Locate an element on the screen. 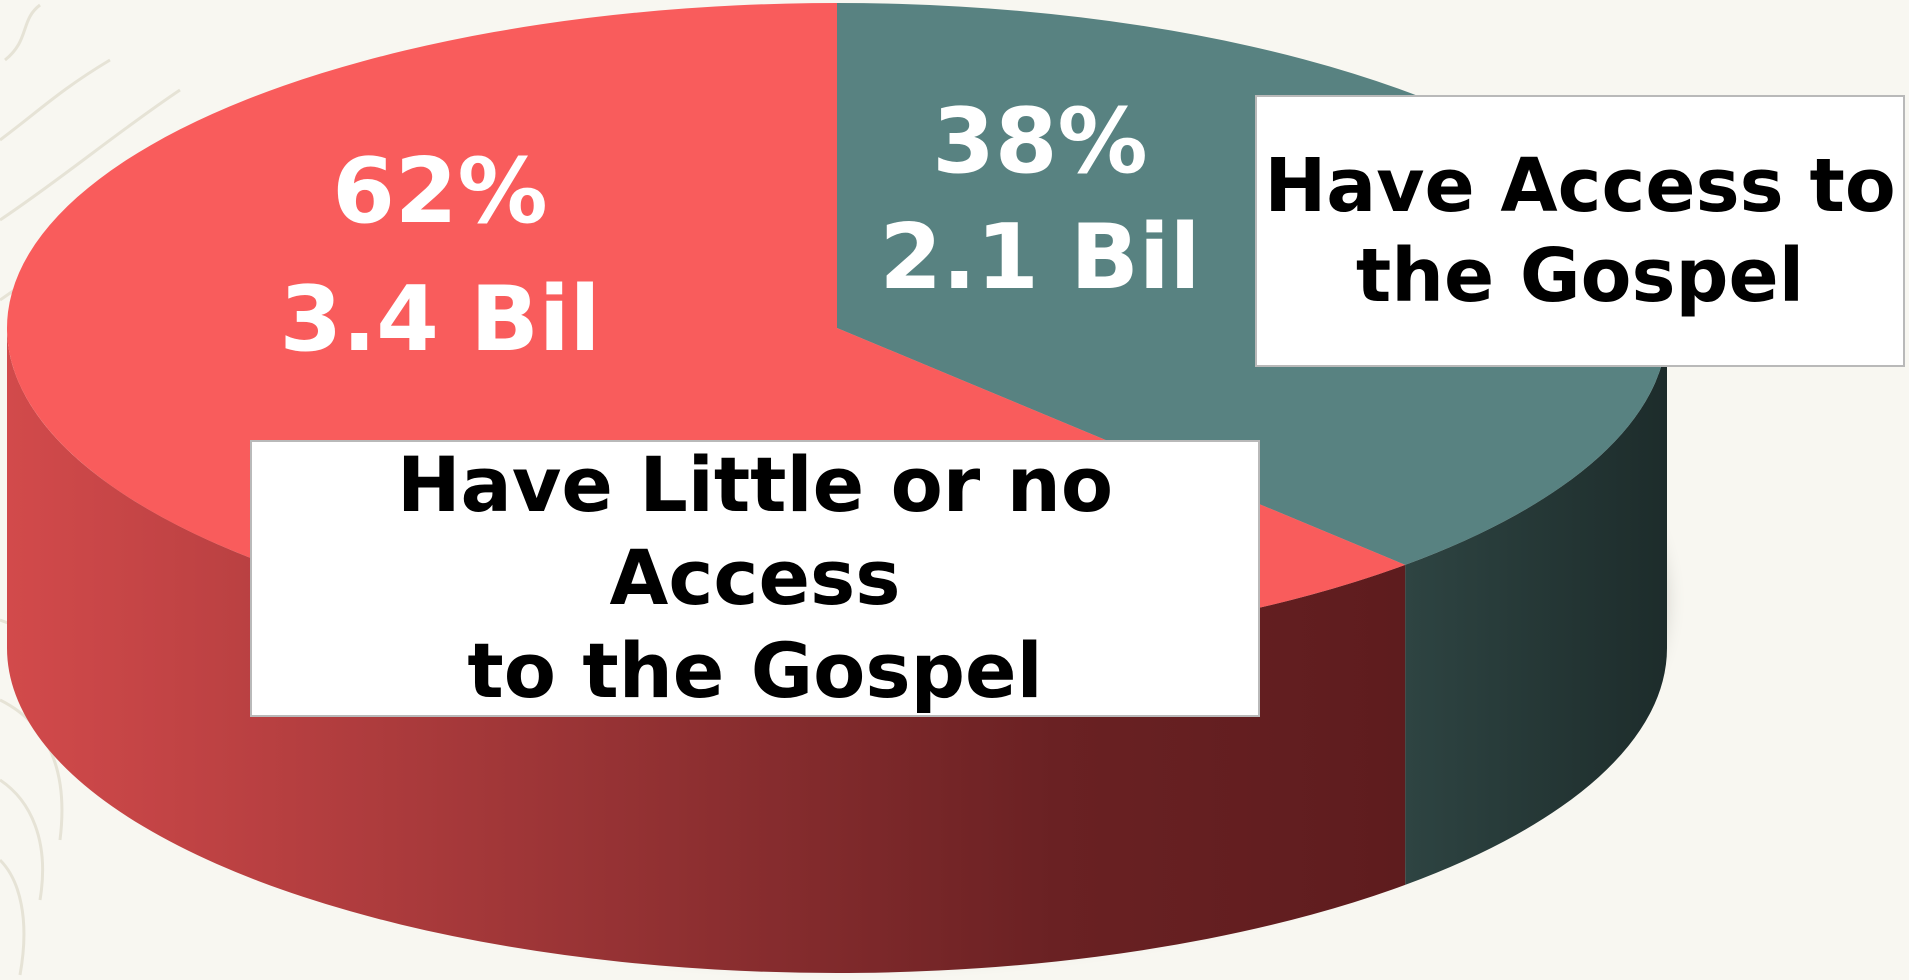  legend-little-or-no-access: Have Little or no Access to the Gospel is located at coordinates (755, 578).